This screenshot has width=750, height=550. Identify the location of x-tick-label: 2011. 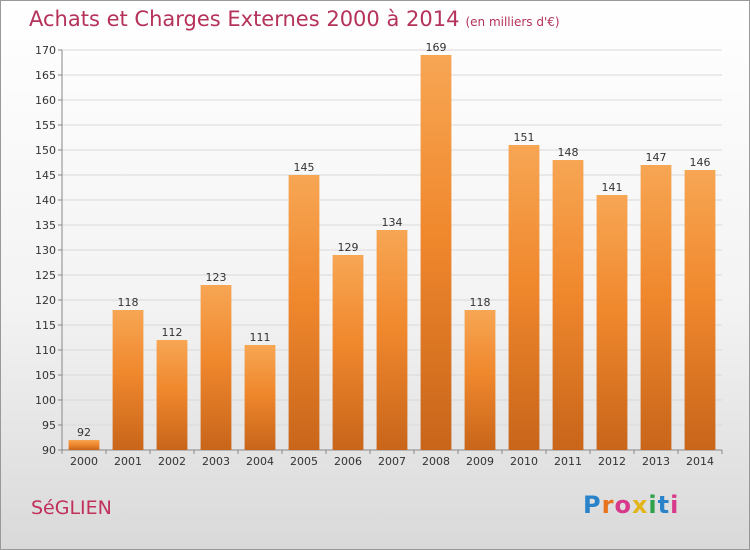
(568, 461).